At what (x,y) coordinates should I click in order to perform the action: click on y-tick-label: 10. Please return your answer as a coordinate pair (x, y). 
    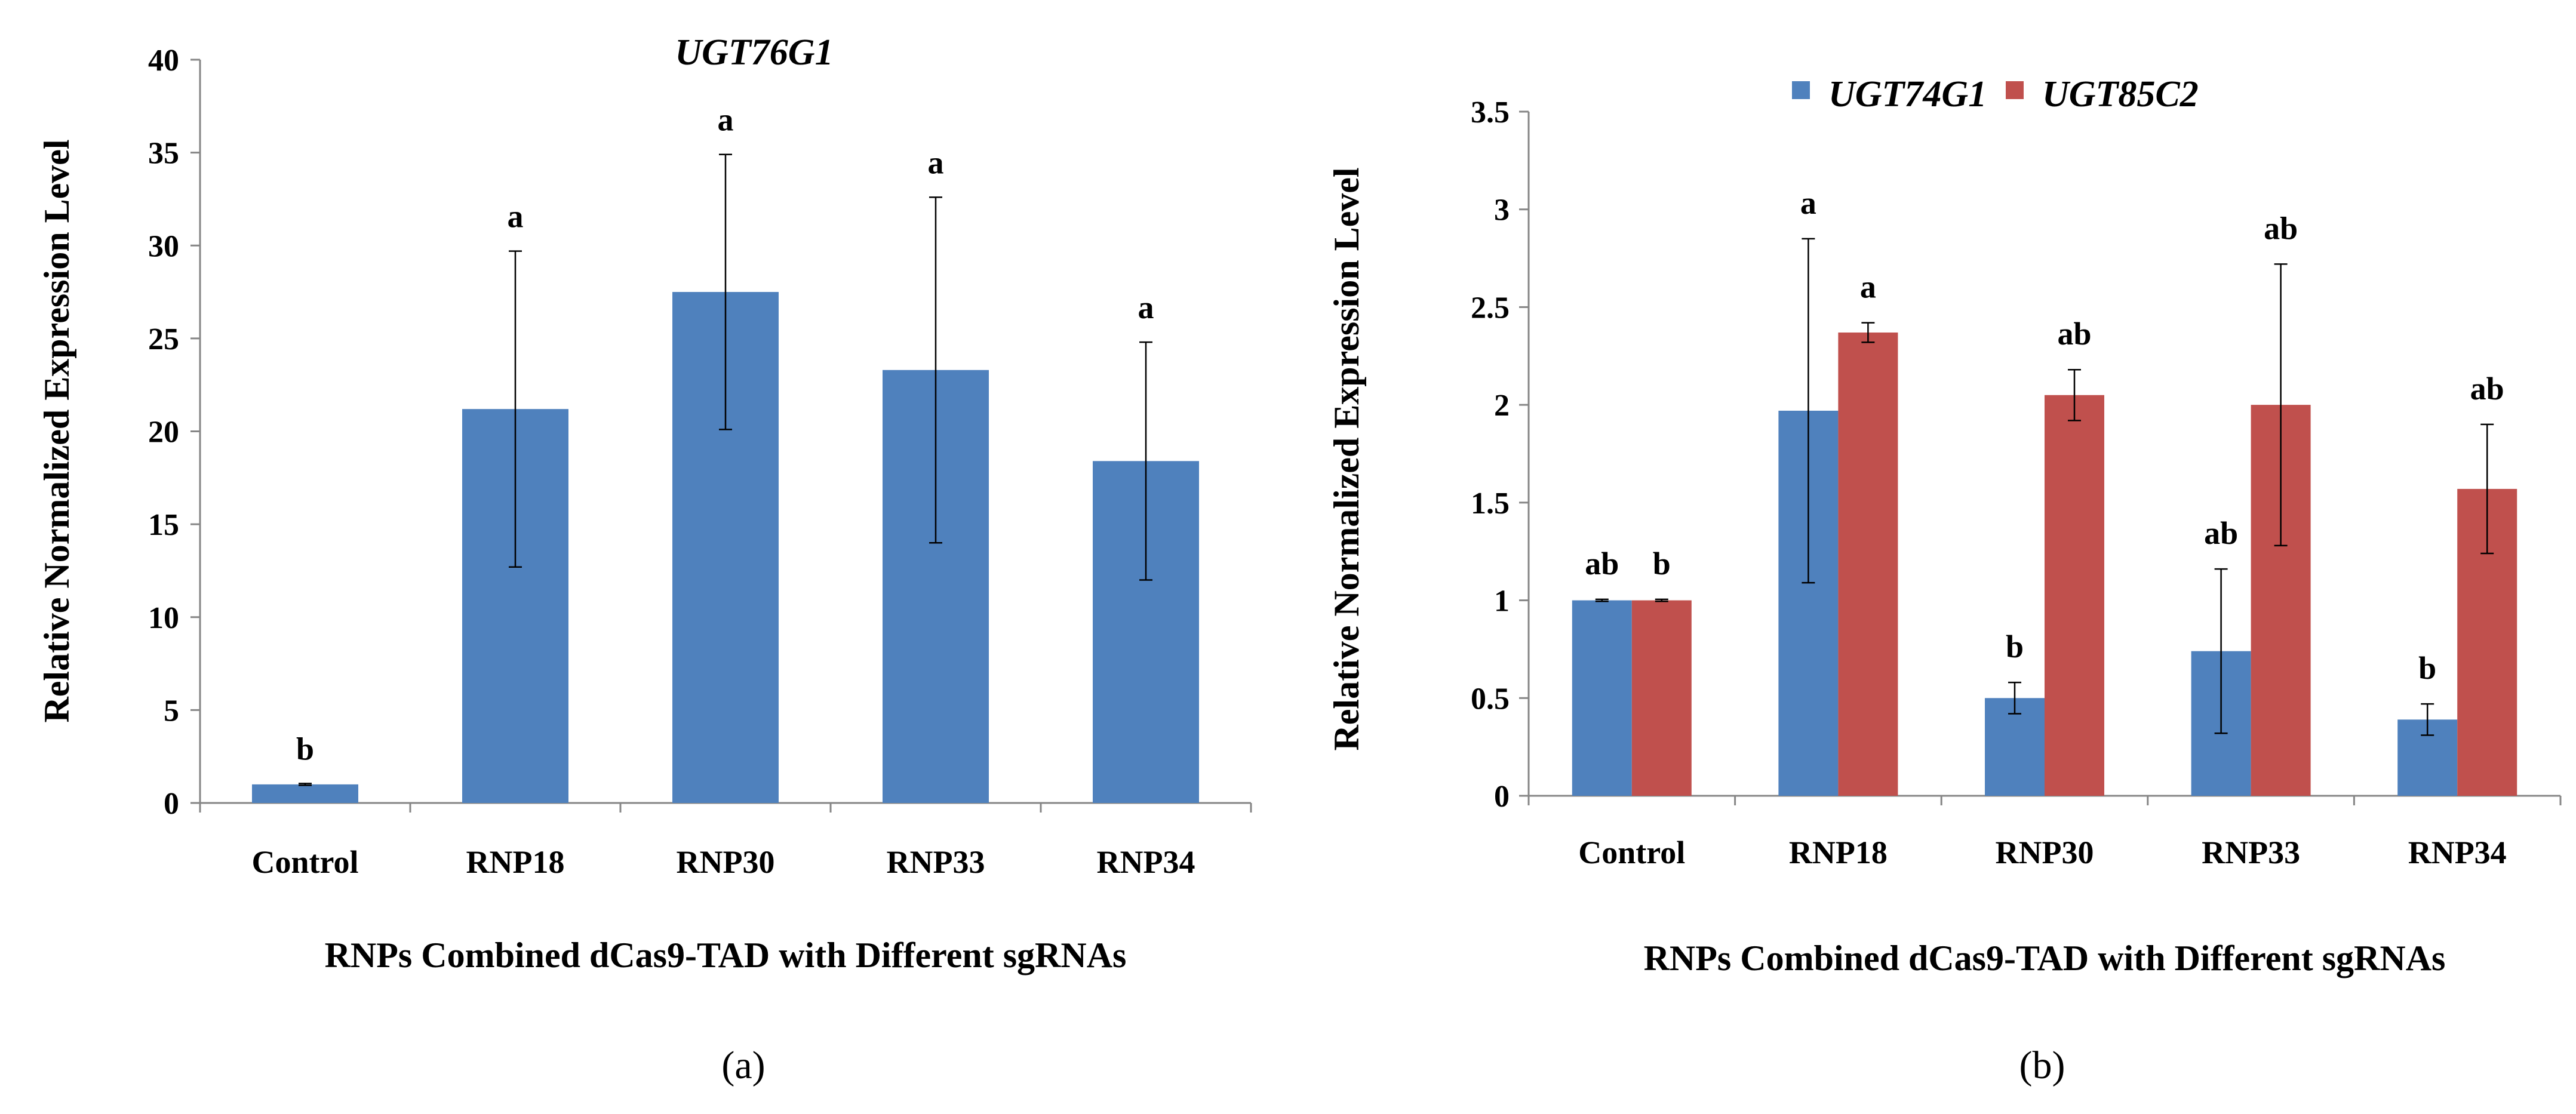
    Looking at the image, I should click on (163, 618).